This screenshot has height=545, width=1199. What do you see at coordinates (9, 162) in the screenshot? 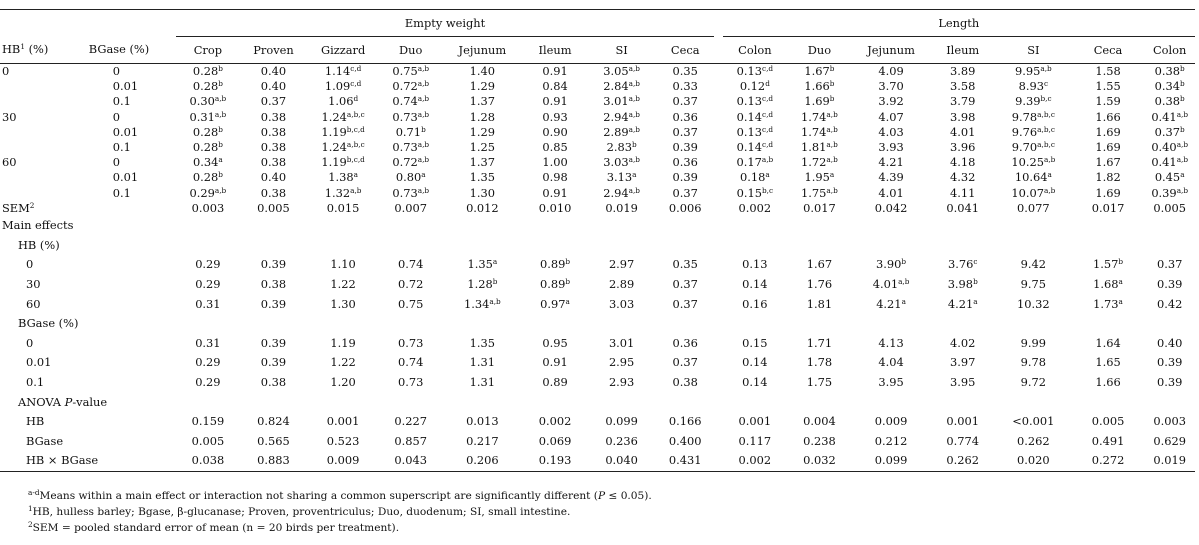
I see `hb-level: 60` at bounding box center [9, 162].